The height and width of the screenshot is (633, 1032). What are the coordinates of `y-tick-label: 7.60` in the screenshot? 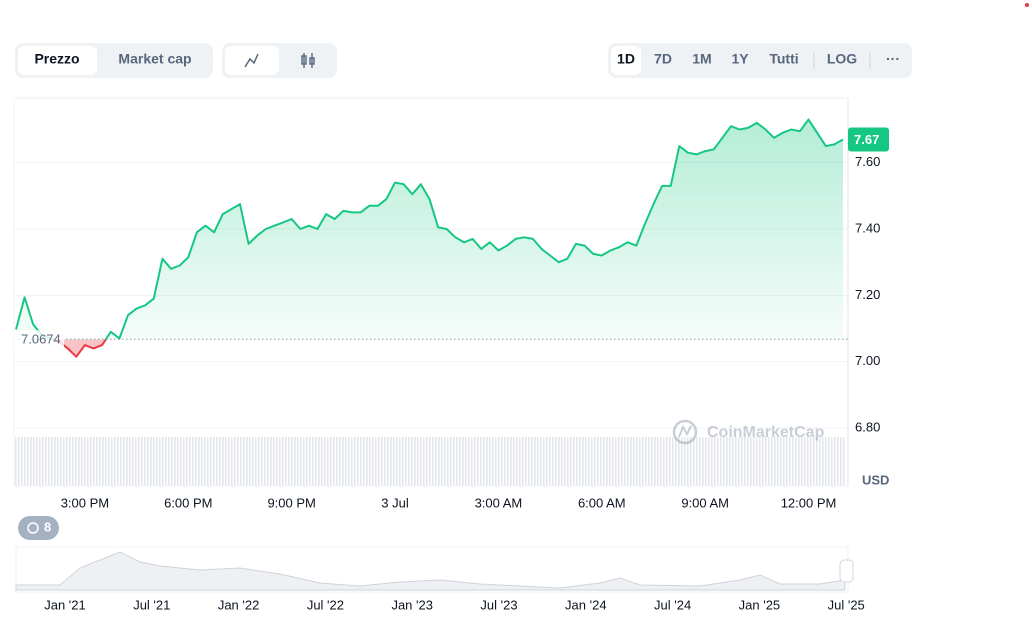 It's located at (867, 161).